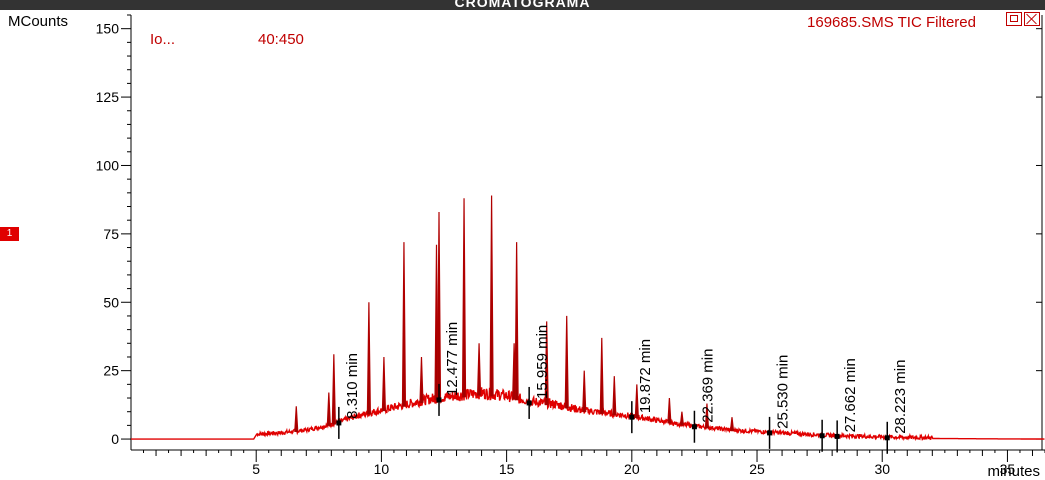 The image size is (1045, 480). I want to click on peak-time-label: 15.959 min, so click(542, 362).